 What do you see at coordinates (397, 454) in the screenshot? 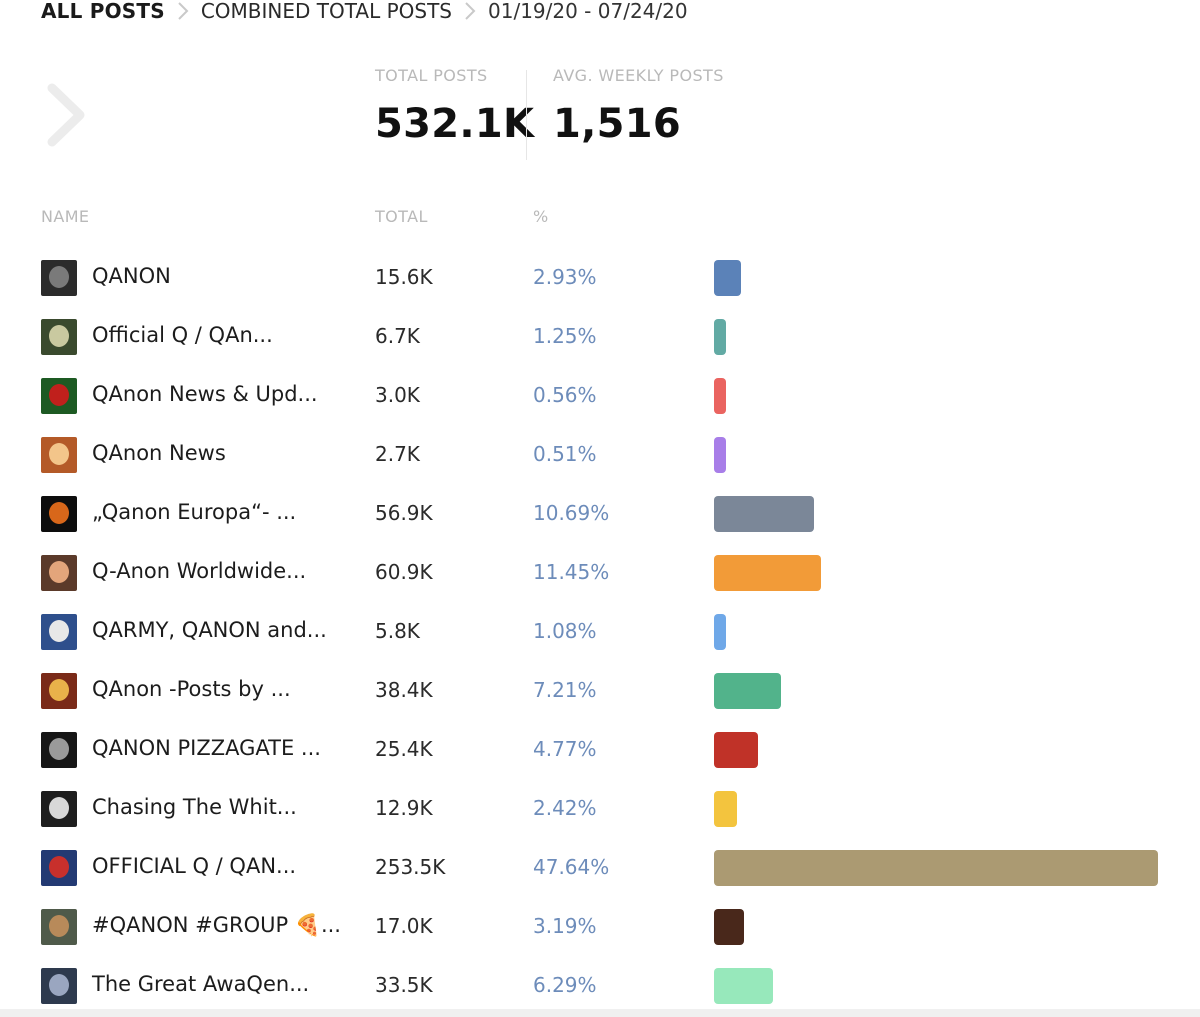
I see `total-value: 2.7K` at bounding box center [397, 454].